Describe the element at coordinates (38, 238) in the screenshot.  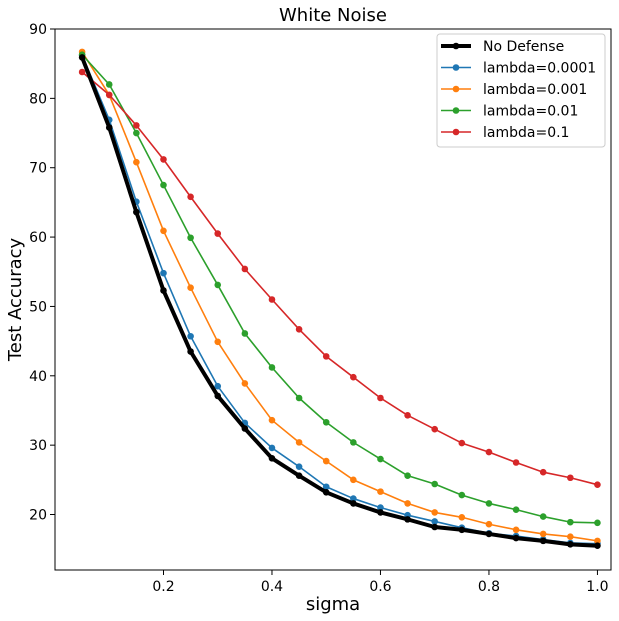
I see `y-tick-label: 60` at that location.